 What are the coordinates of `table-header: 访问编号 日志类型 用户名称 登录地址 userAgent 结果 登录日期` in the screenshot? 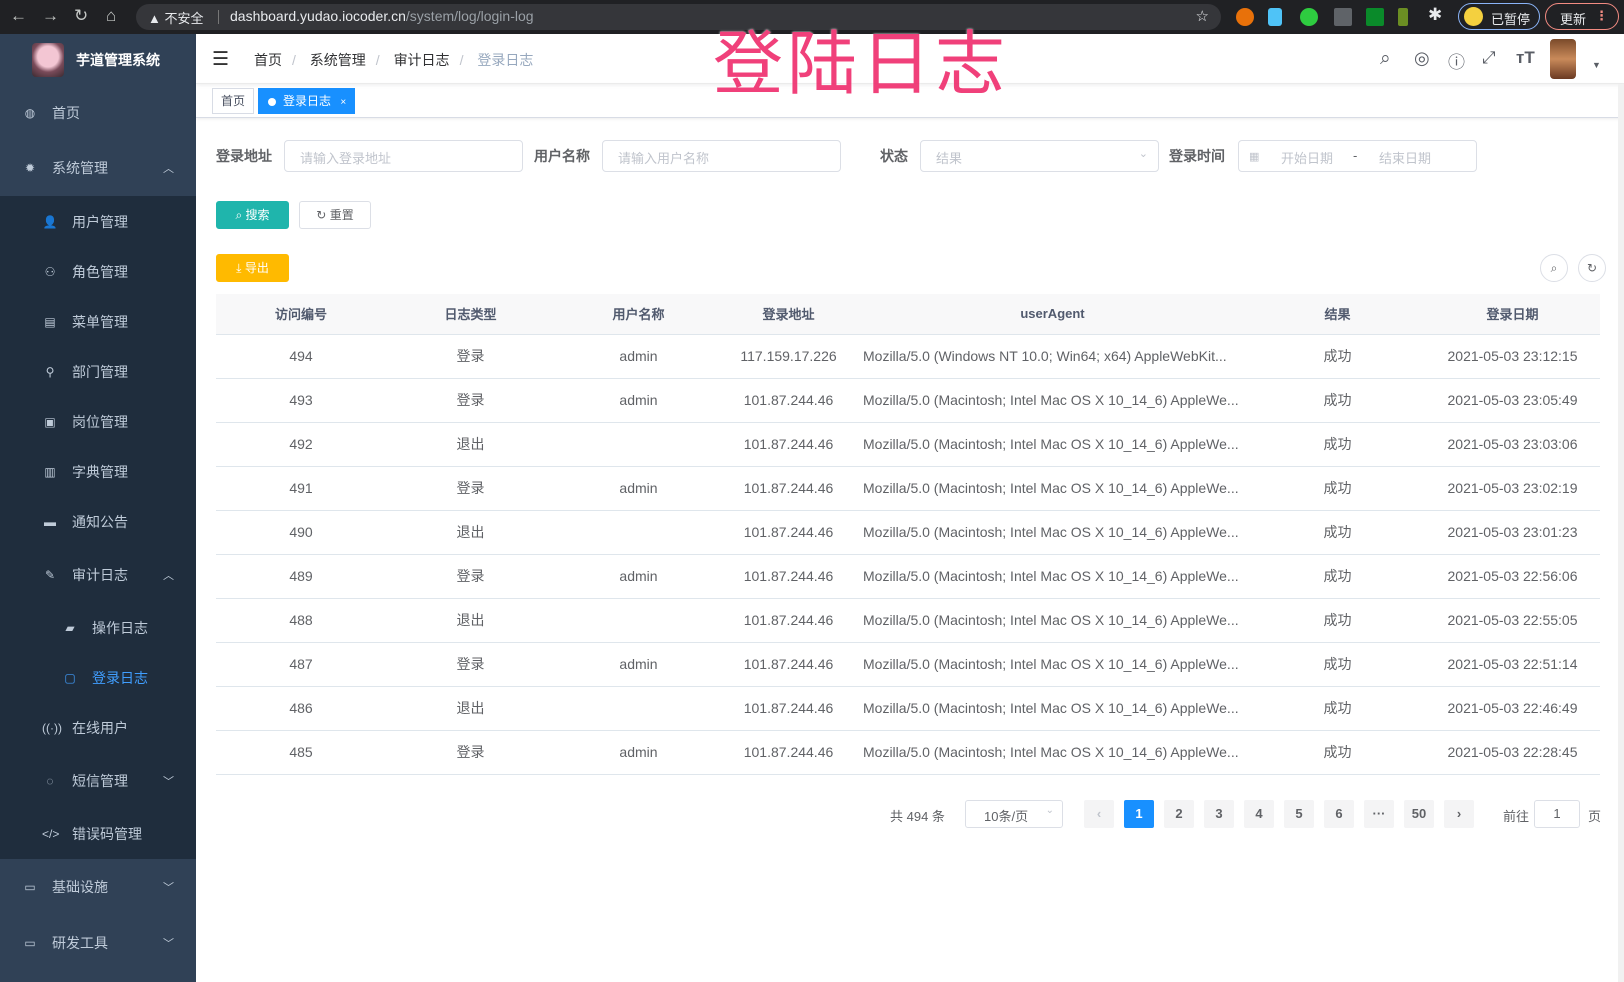 It's located at (908, 314).